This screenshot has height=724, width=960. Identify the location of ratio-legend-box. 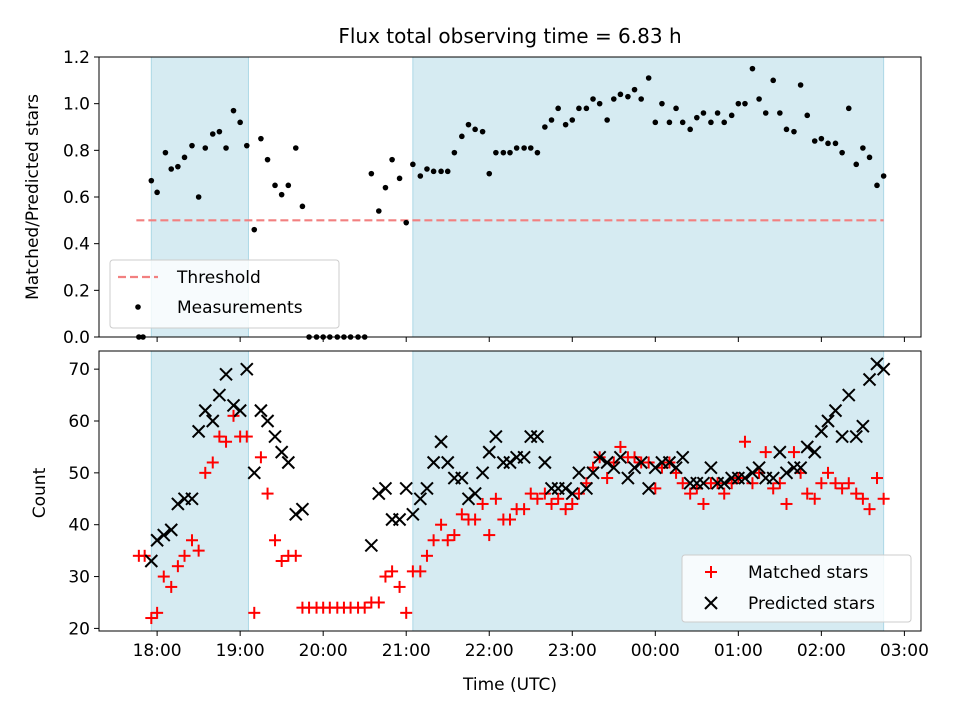
(224, 294).